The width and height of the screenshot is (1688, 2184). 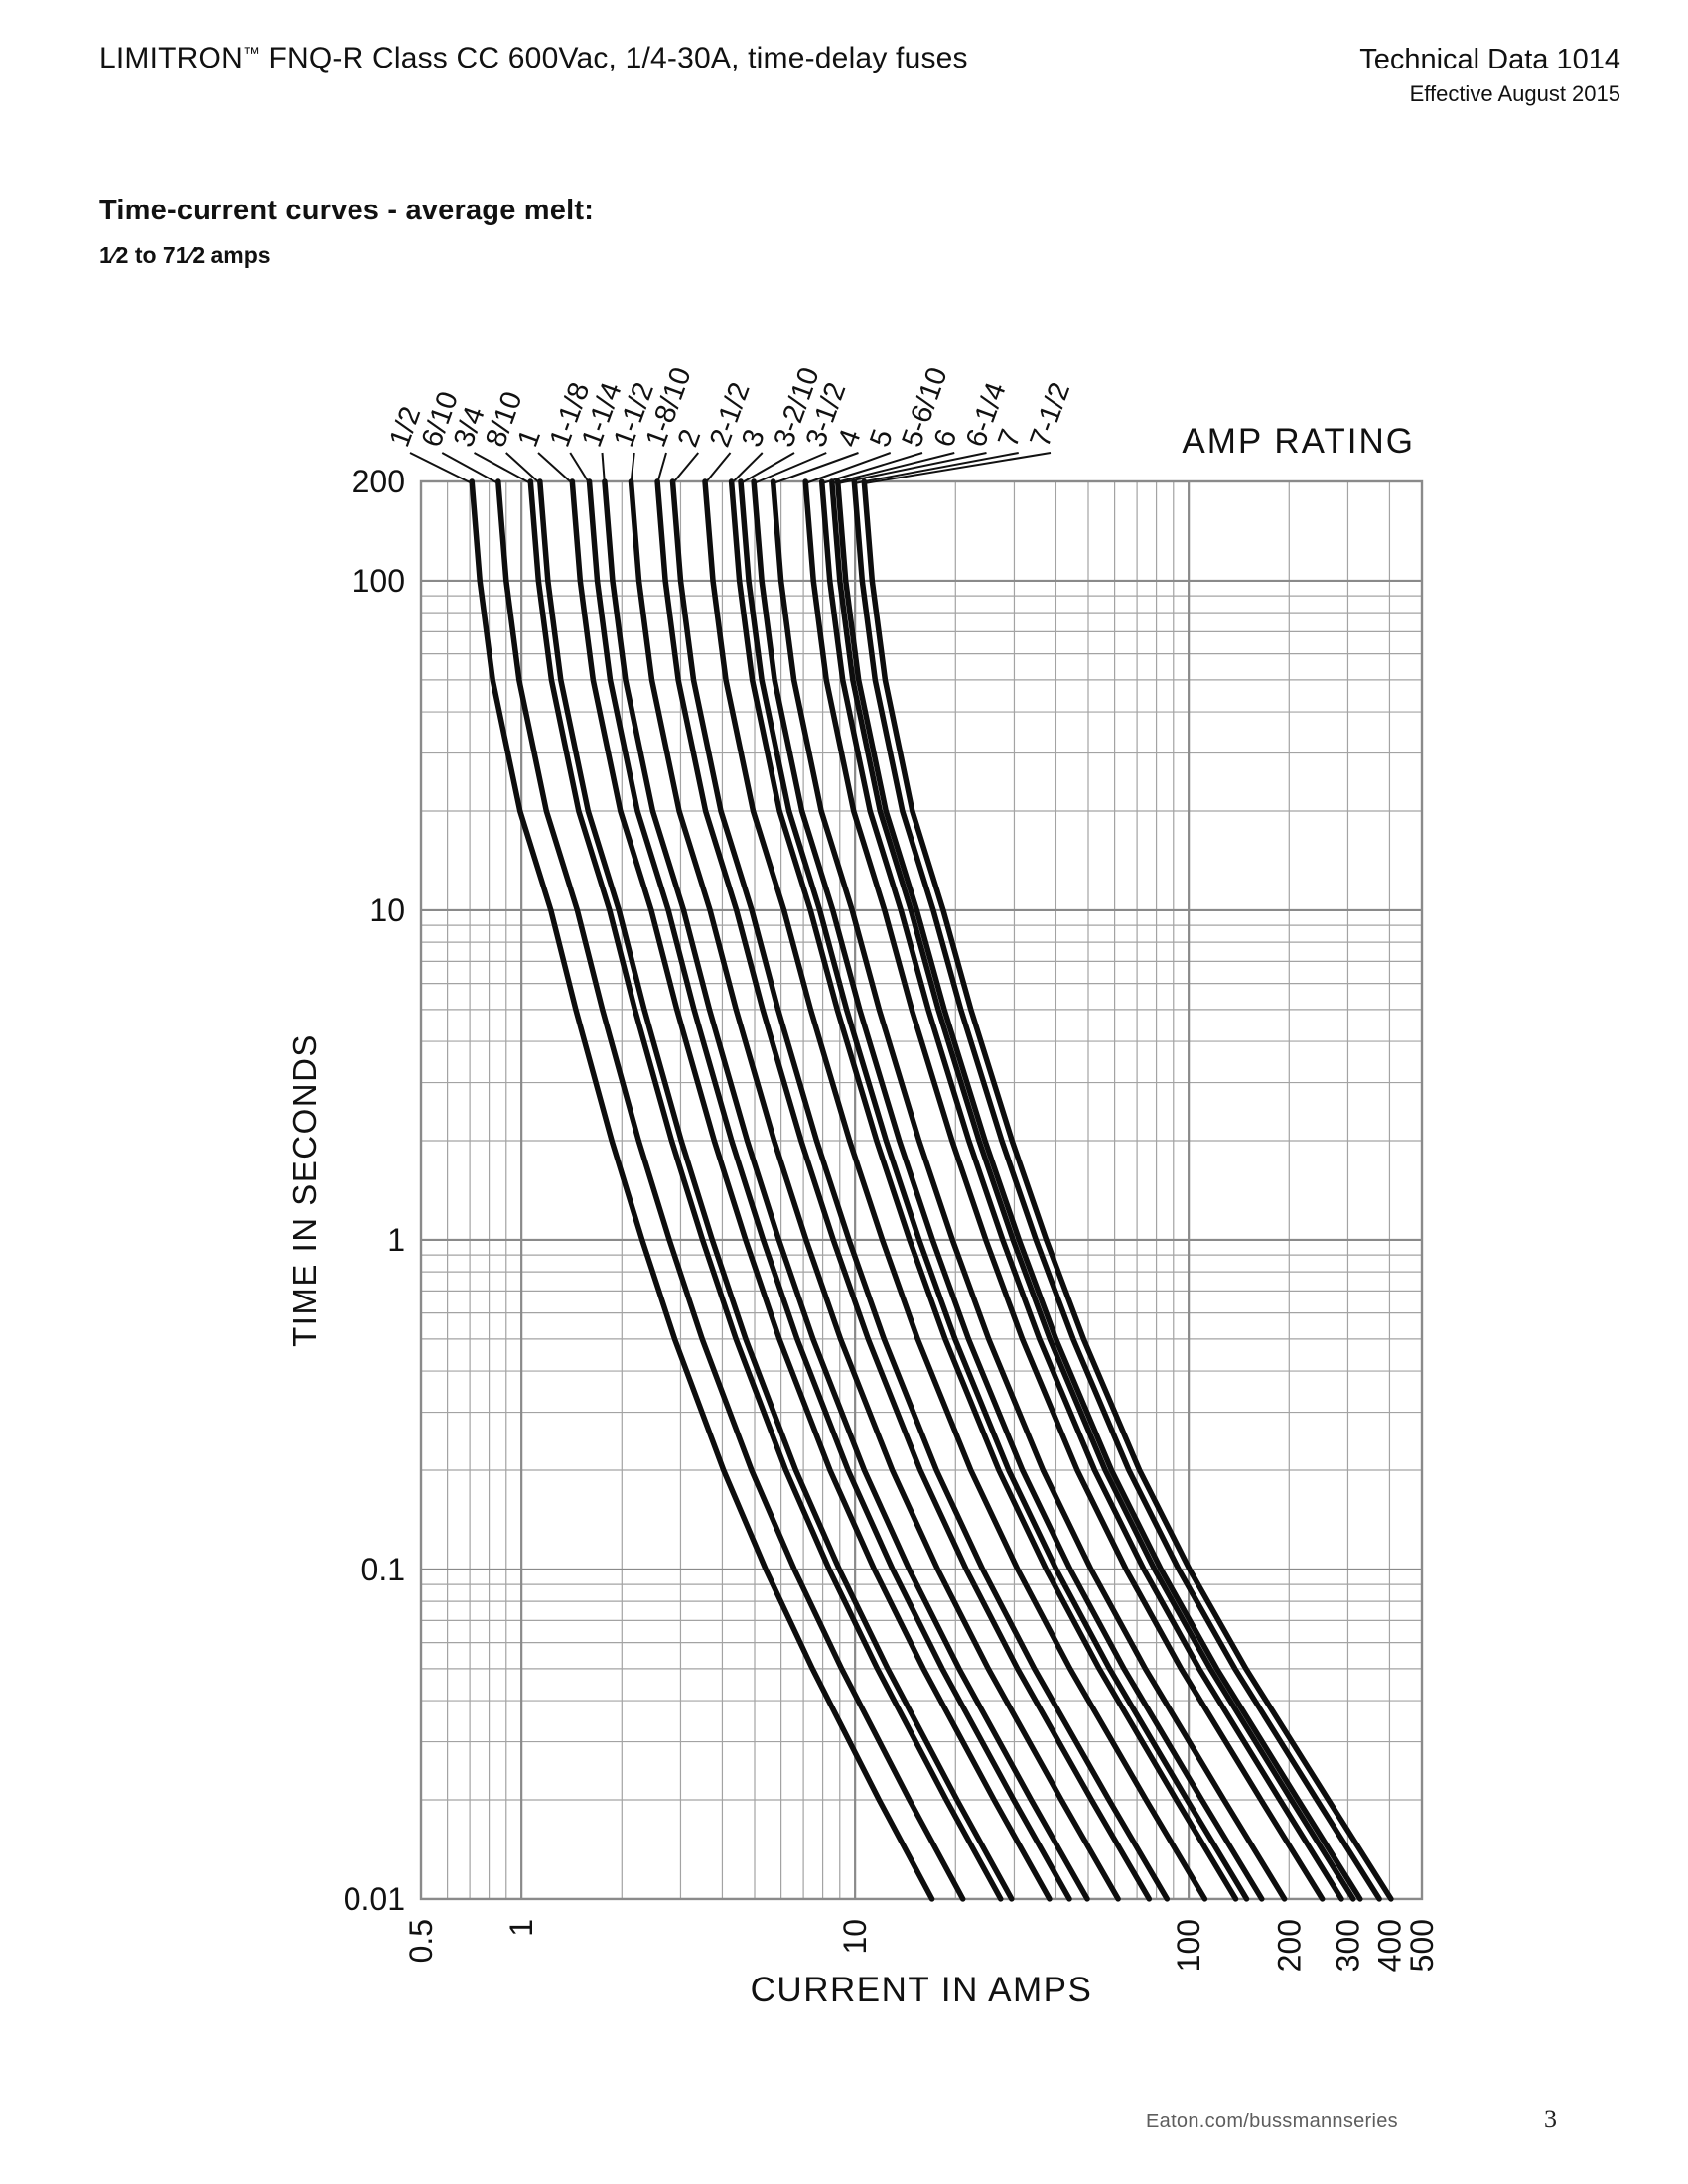 I want to click on leader-line-3-1/2, so click(x=790, y=468).